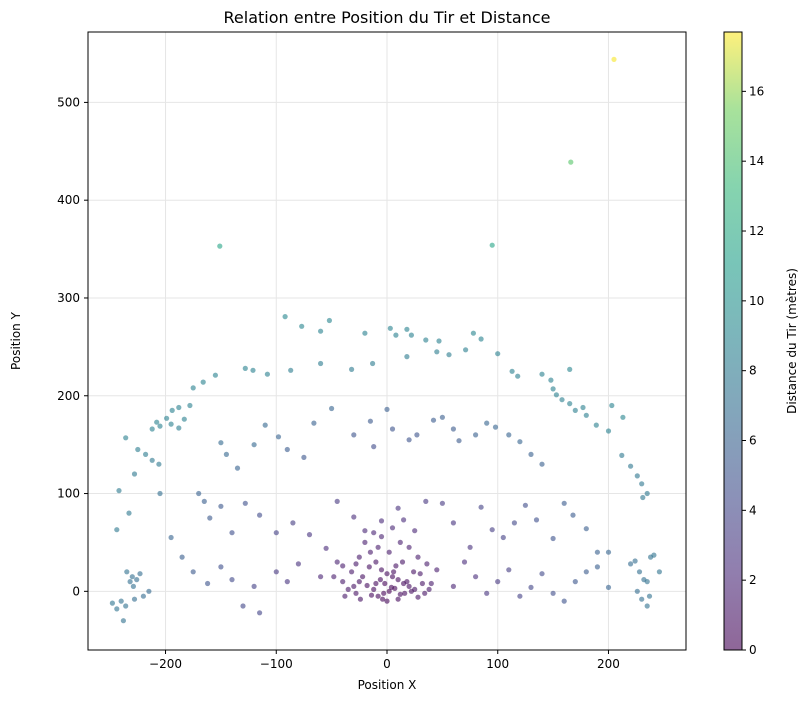 This screenshot has height=701, width=812. Describe the element at coordinates (753, 580) in the screenshot. I see `colorbar-tick-label: 2` at that location.